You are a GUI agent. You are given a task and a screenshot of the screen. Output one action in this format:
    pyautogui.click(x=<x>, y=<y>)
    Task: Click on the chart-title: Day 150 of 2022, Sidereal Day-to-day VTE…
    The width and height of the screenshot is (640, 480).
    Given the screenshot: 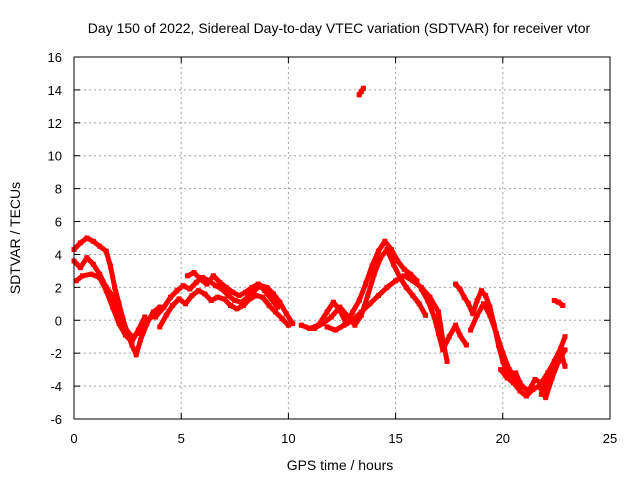 What is the action you would take?
    pyautogui.click(x=339, y=28)
    